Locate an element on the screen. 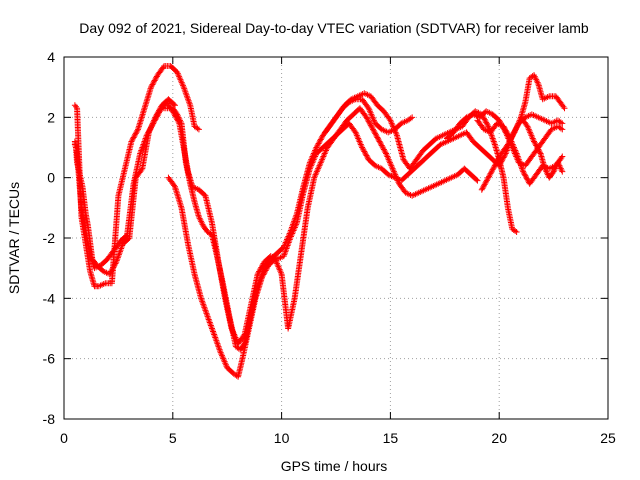 The image size is (640, 480). x-tick-label: 10 is located at coordinates (282, 438).